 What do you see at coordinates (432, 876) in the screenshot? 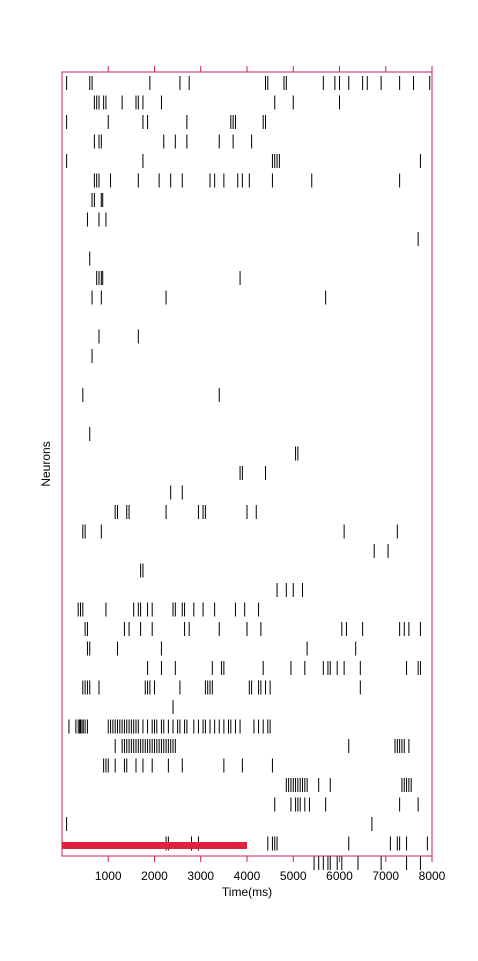
I see `x-tick-label: 8000` at bounding box center [432, 876].